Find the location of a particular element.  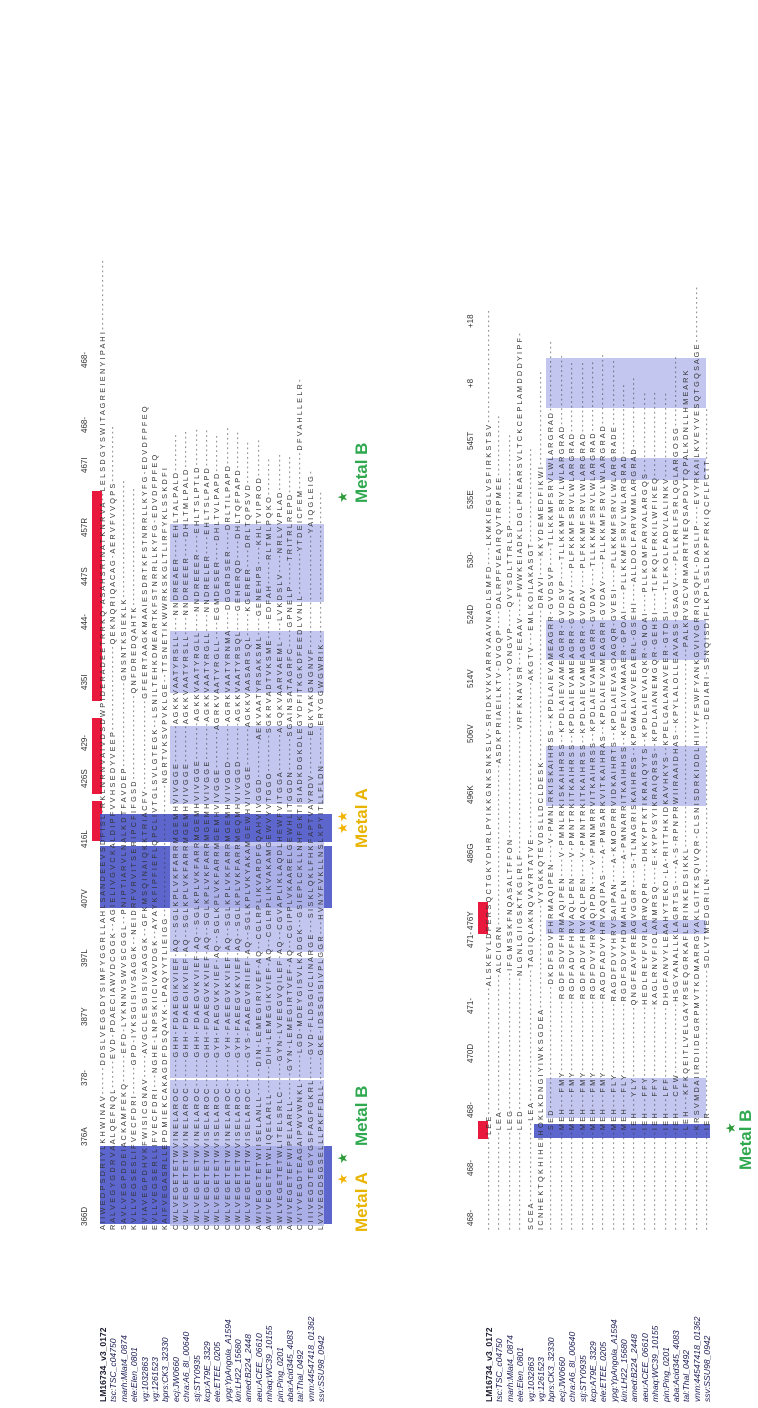

species-name: kcp:A79E_3329 is located at coordinates (206, 1371).